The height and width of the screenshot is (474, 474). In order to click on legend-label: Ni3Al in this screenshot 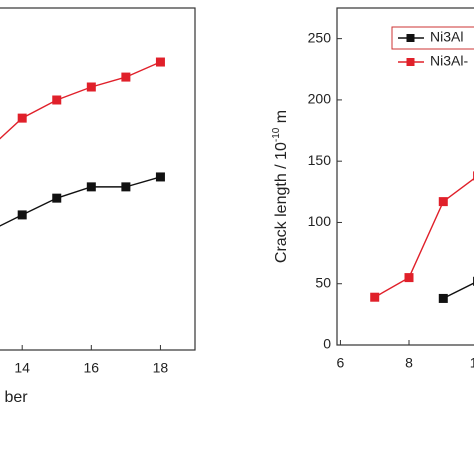, I will do `click(446, 37)`.